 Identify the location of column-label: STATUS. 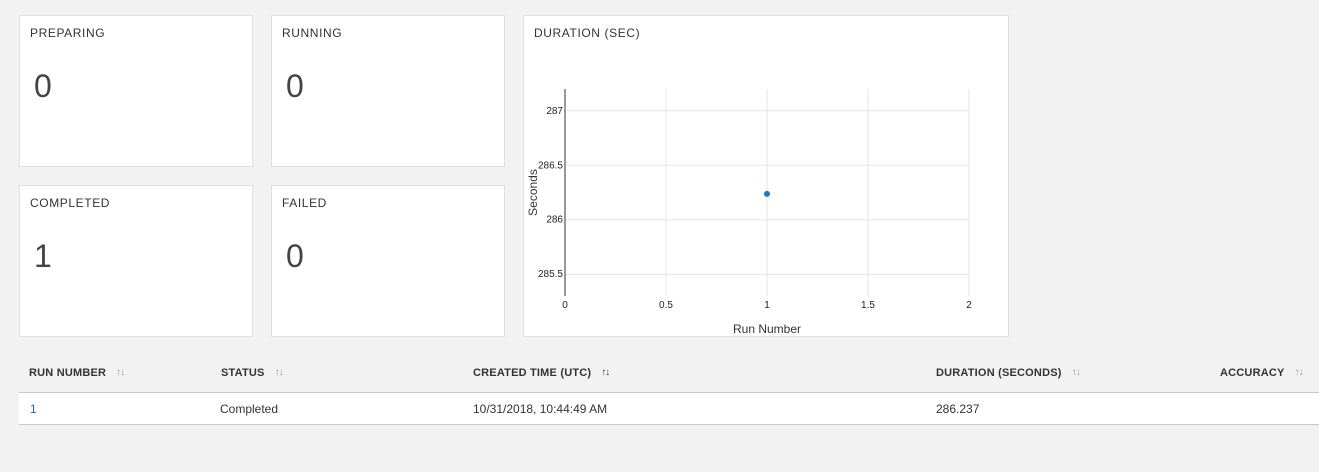
(243, 373).